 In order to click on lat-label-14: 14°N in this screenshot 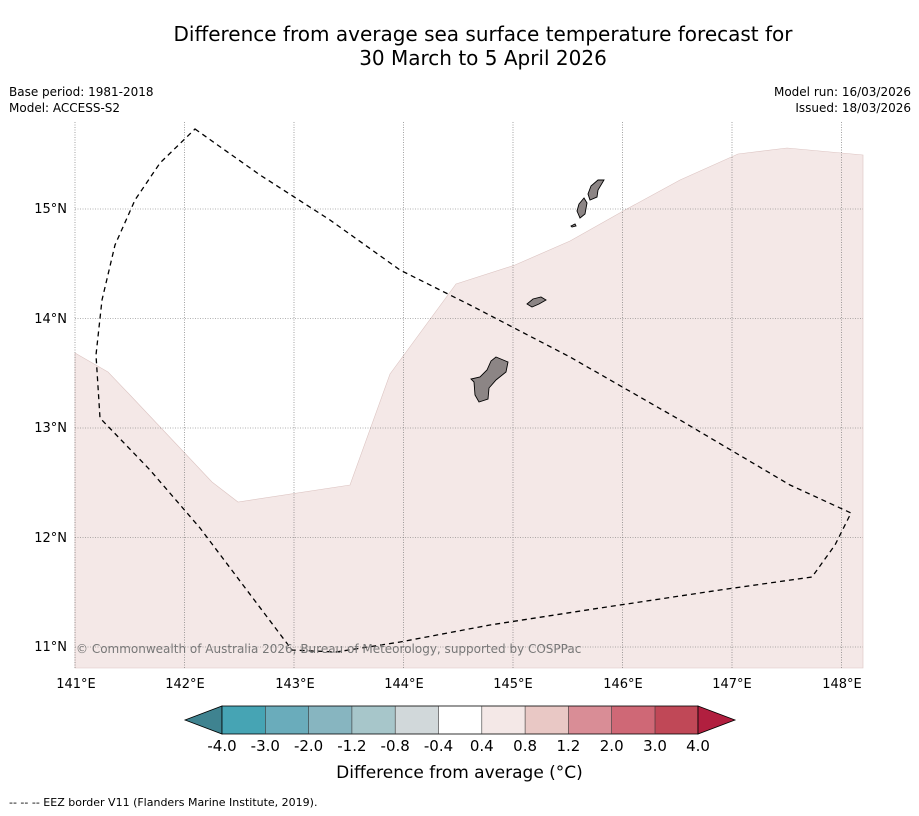, I will do `click(50, 319)`.